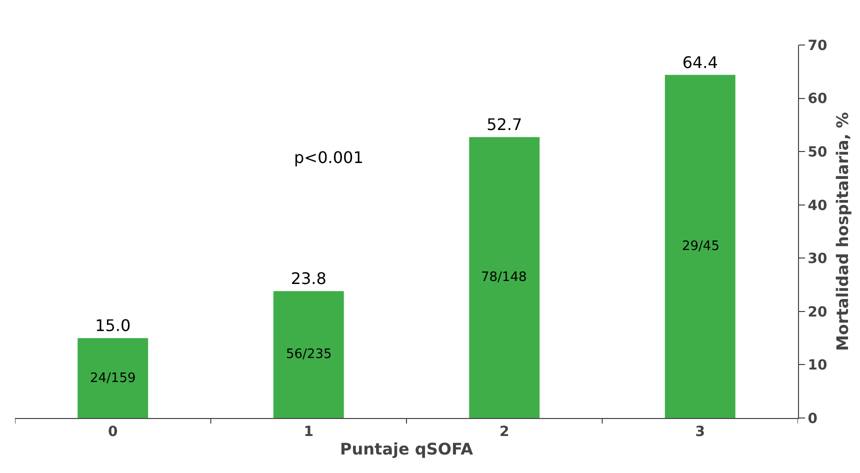 This screenshot has height=473, width=860. Describe the element at coordinates (329, 157) in the screenshot. I see `annotation: p<0.001` at that location.